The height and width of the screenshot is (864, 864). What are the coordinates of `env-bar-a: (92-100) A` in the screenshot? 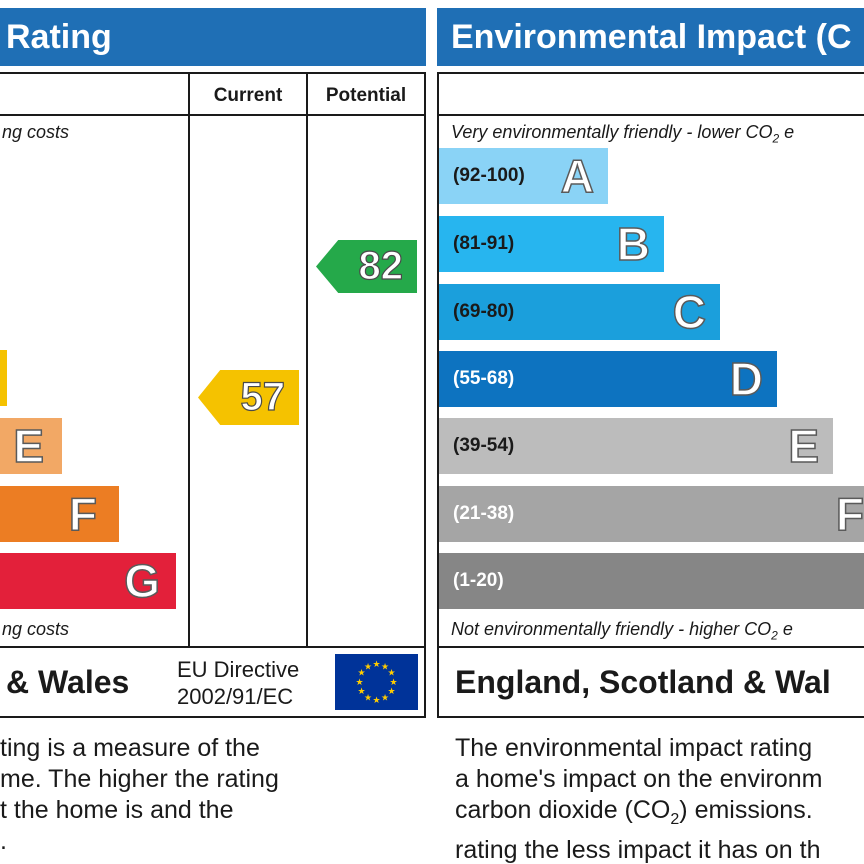 It's located at (523, 176).